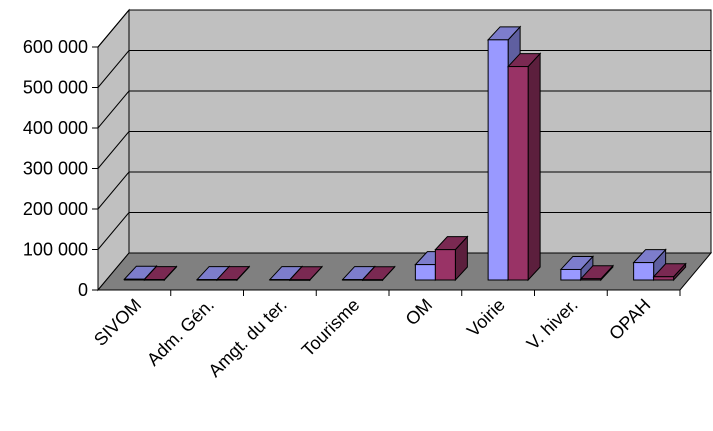 This screenshot has height=431, width=713. Describe the element at coordinates (247, 338) in the screenshot. I see `x-tick-label: Amgt. du ter.` at that location.